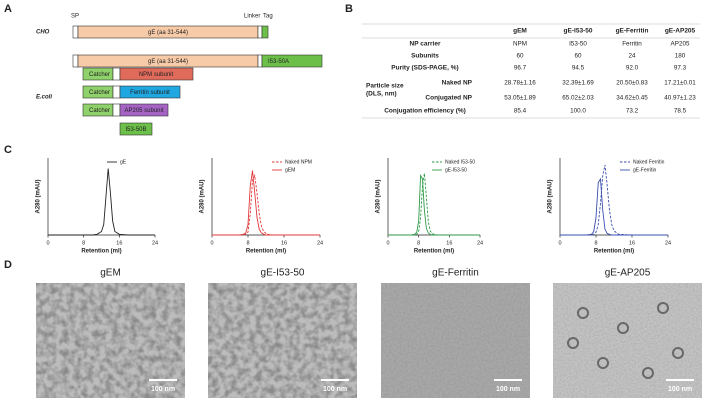  What do you see at coordinates (520, 44) in the screenshot?
I see `table-cell: NPM` at bounding box center [520, 44].